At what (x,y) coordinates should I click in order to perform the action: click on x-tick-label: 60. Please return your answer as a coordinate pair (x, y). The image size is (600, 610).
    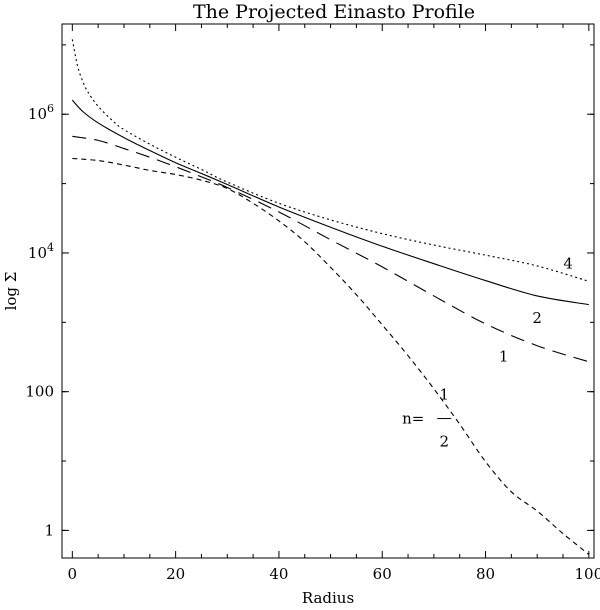
    Looking at the image, I should click on (382, 574).